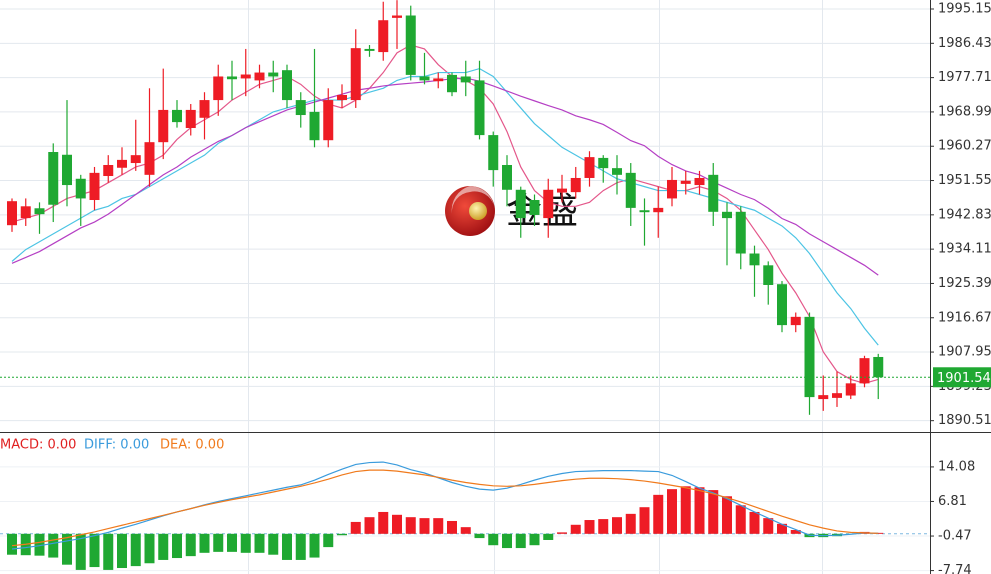 Image resolution: width=991 pixels, height=574 pixels. What do you see at coordinates (495, 410) in the screenshot?
I see `overlay: 1901.54 MACD: 0.00 DIFF: 0.00 DEA: 0.00` at bounding box center [495, 410].